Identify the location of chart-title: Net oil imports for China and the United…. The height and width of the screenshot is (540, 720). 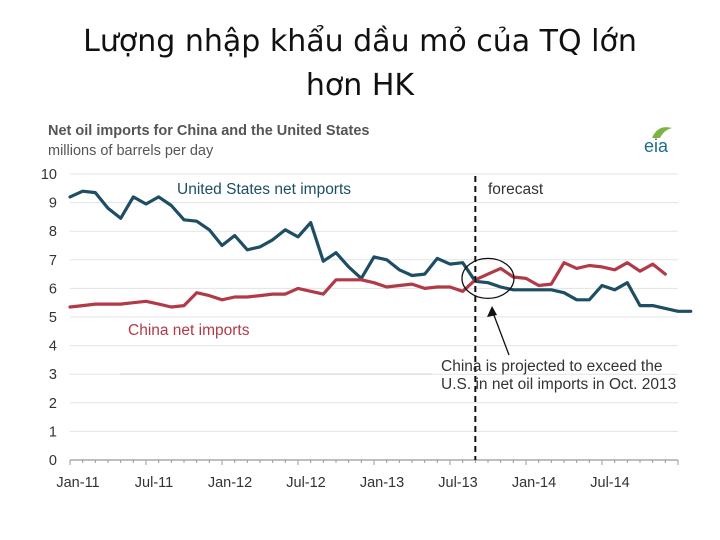
(208, 131).